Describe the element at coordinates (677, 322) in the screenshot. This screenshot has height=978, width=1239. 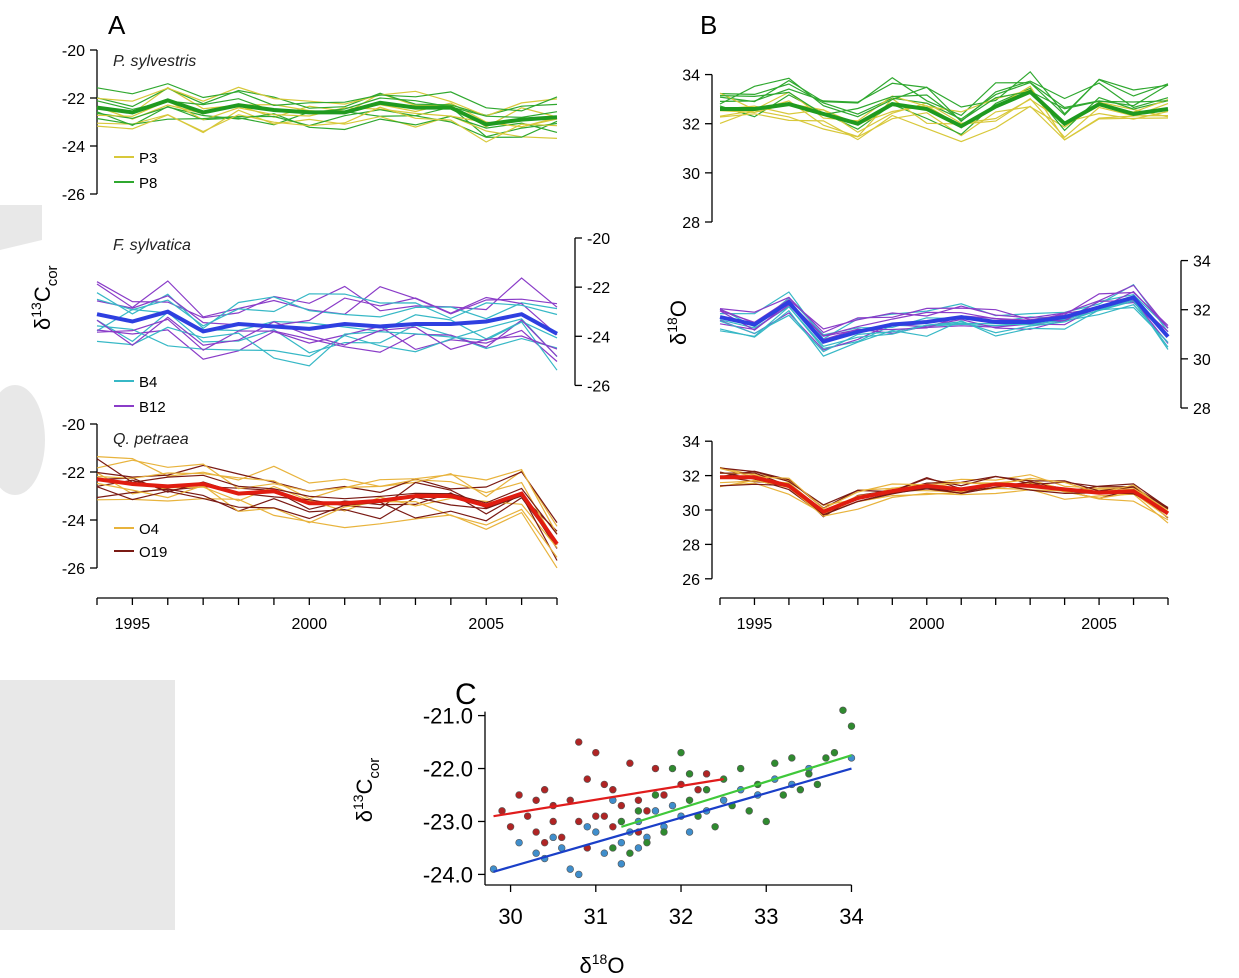
I see `ylabel-d18o: δ18O` at that location.